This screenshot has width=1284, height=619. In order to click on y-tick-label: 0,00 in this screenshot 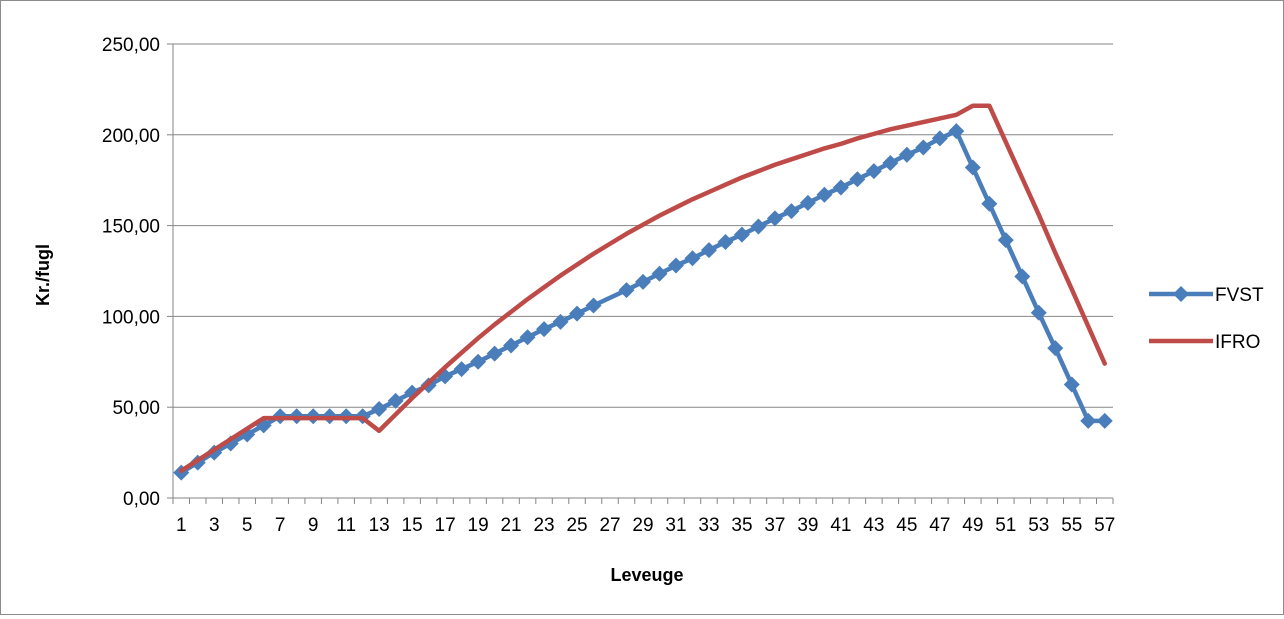, I will do `click(141, 499)`.